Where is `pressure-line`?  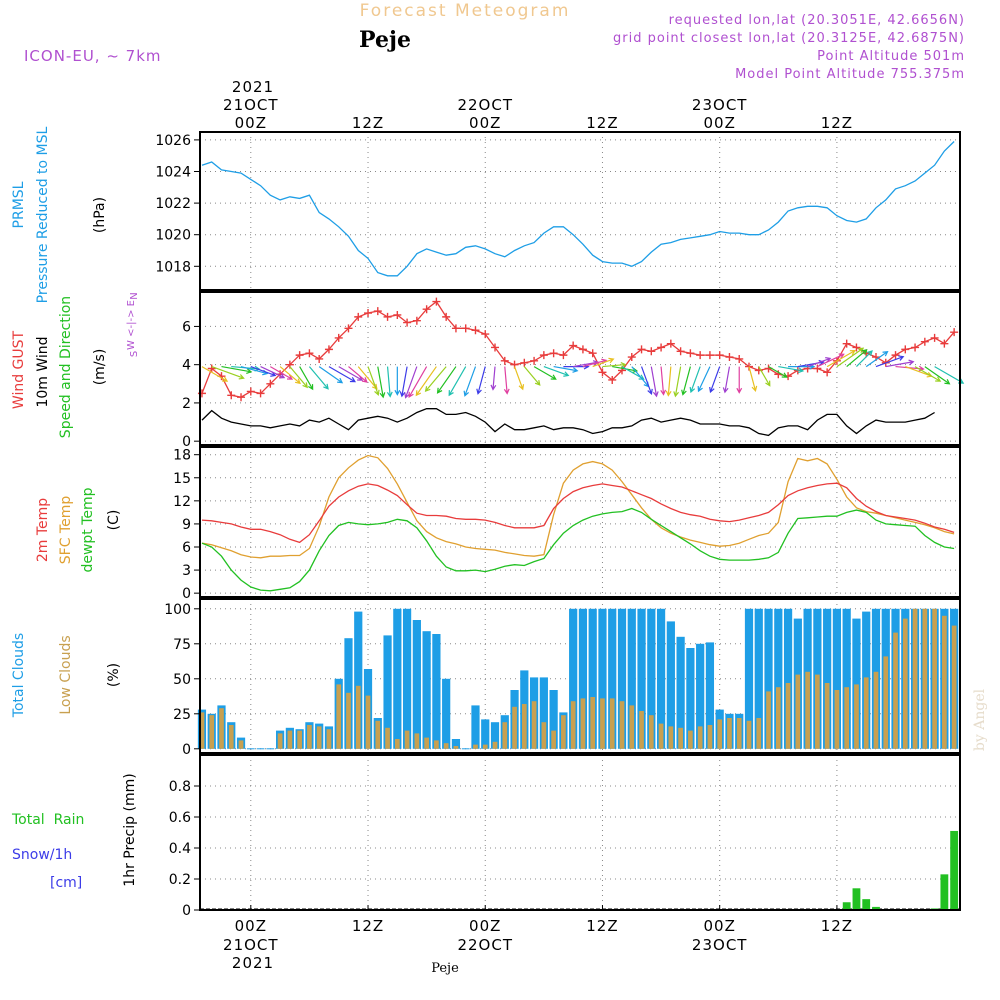
pressure-line is located at coordinates (578, 209).